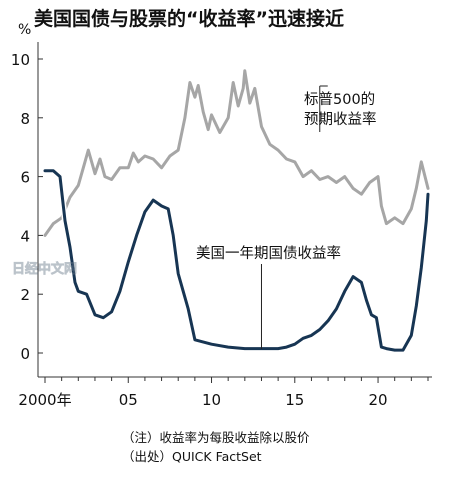  What do you see at coordinates (294, 400) in the screenshot?
I see `x-tick-label: 15` at bounding box center [294, 400].